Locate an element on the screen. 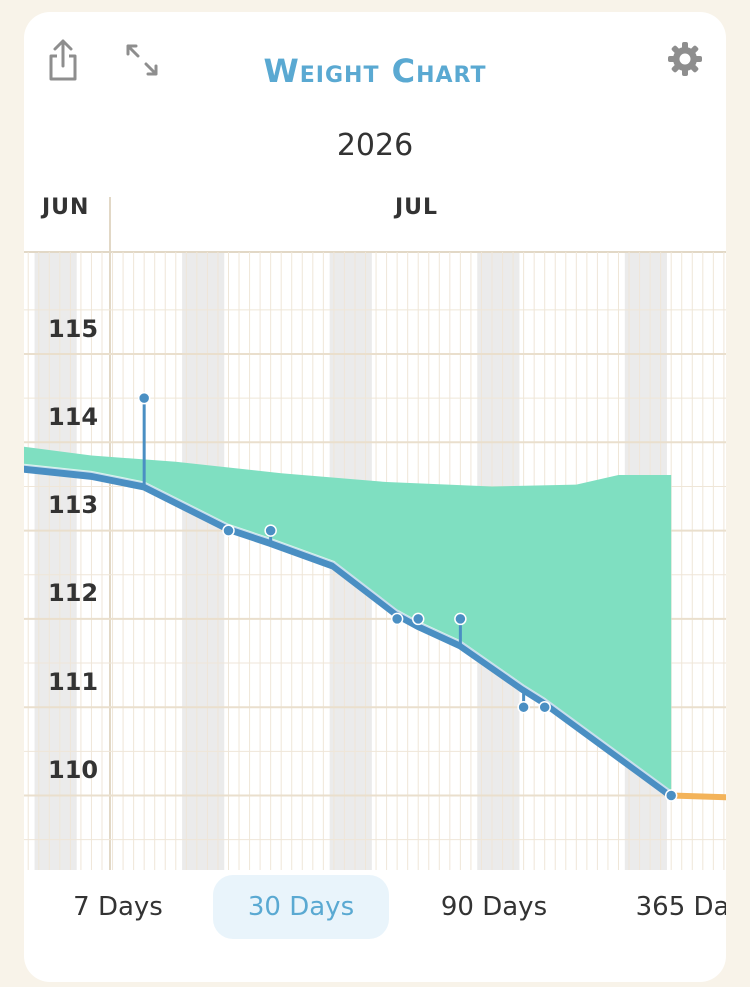  tab-90-days: 90 Days is located at coordinates (494, 907).